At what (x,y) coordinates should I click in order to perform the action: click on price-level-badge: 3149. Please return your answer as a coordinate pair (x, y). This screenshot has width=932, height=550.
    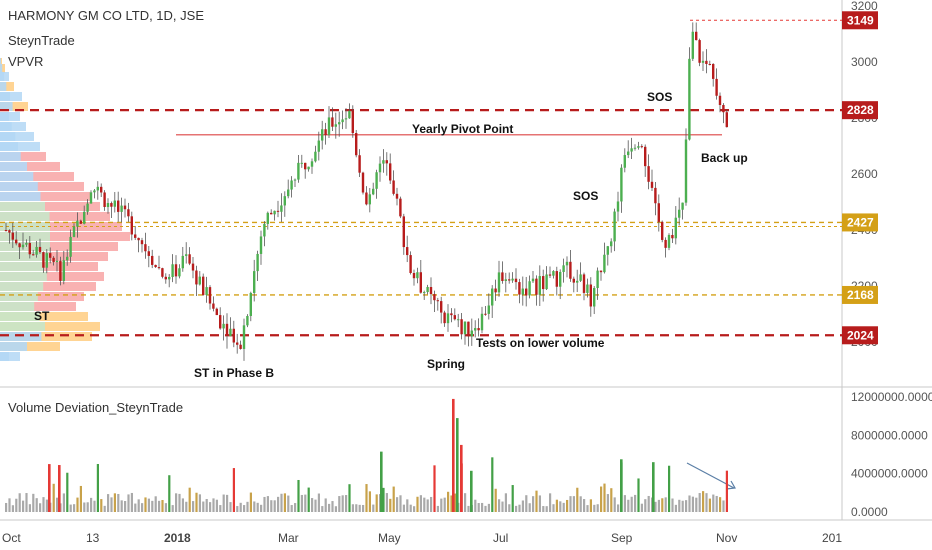
    Looking at the image, I should click on (860, 20).